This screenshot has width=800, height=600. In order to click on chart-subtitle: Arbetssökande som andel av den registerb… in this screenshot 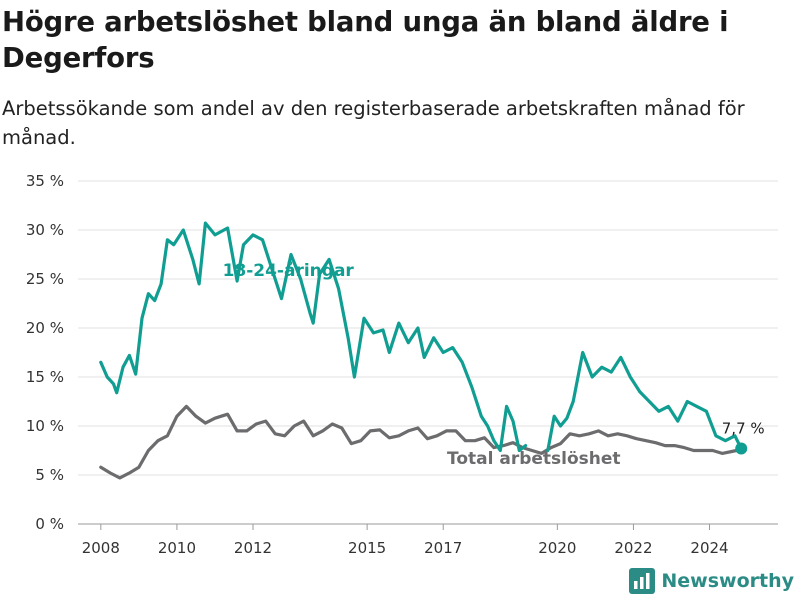, I will do `click(373, 123)`.